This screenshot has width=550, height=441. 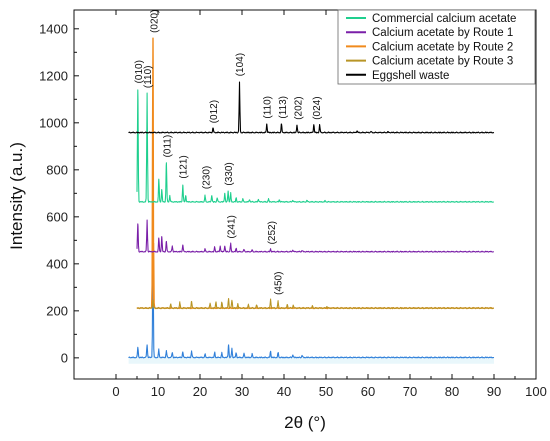 I want to click on x-tick-label: 10, so click(x=158, y=391).